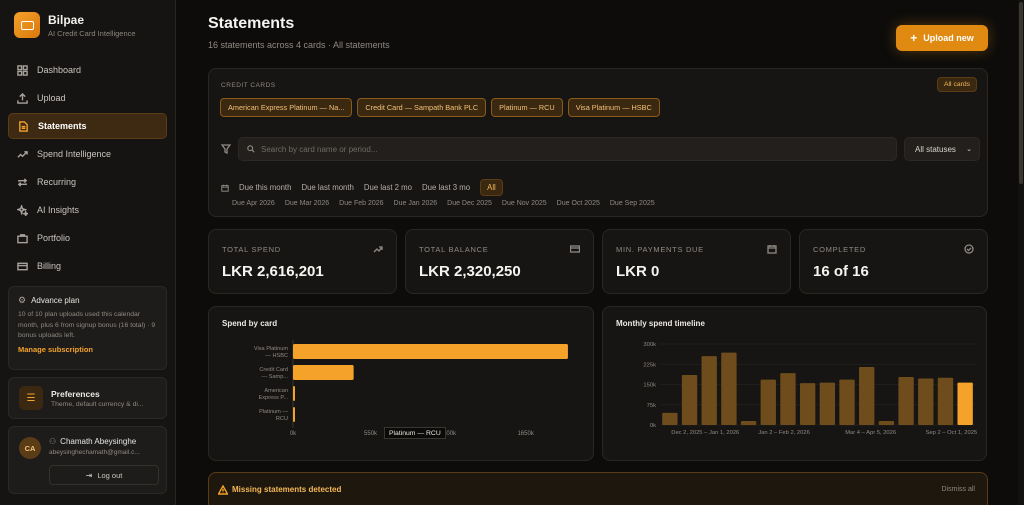 This screenshot has width=1024, height=505. What do you see at coordinates (527, 107) in the screenshot?
I see `card-chip-rcu: Platinum — RCU` at bounding box center [527, 107].